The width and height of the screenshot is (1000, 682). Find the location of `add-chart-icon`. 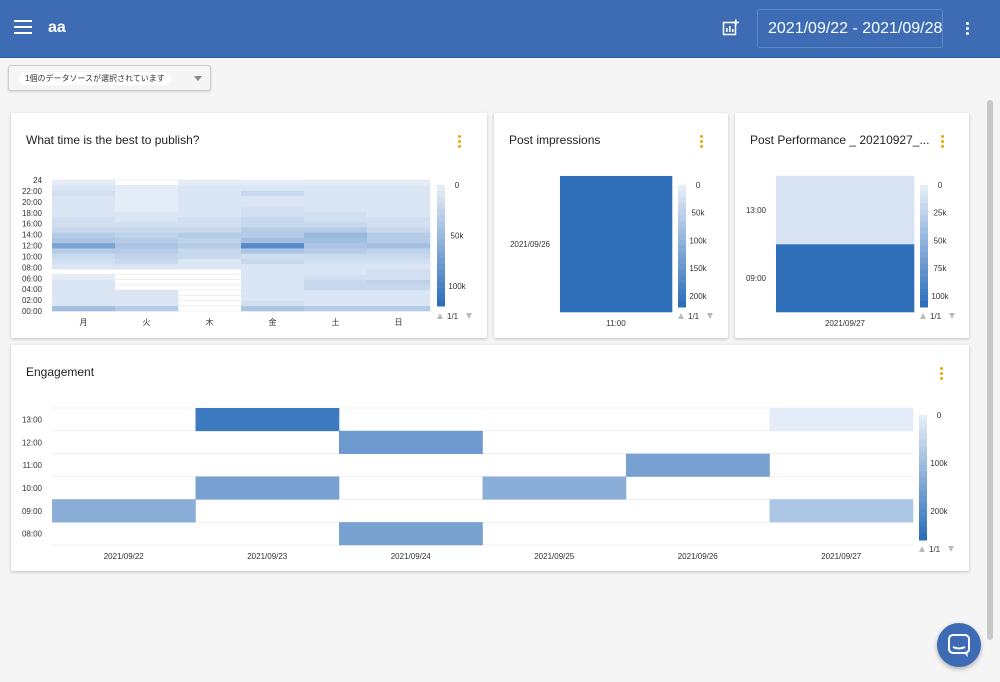

add-chart-icon is located at coordinates (731, 28).